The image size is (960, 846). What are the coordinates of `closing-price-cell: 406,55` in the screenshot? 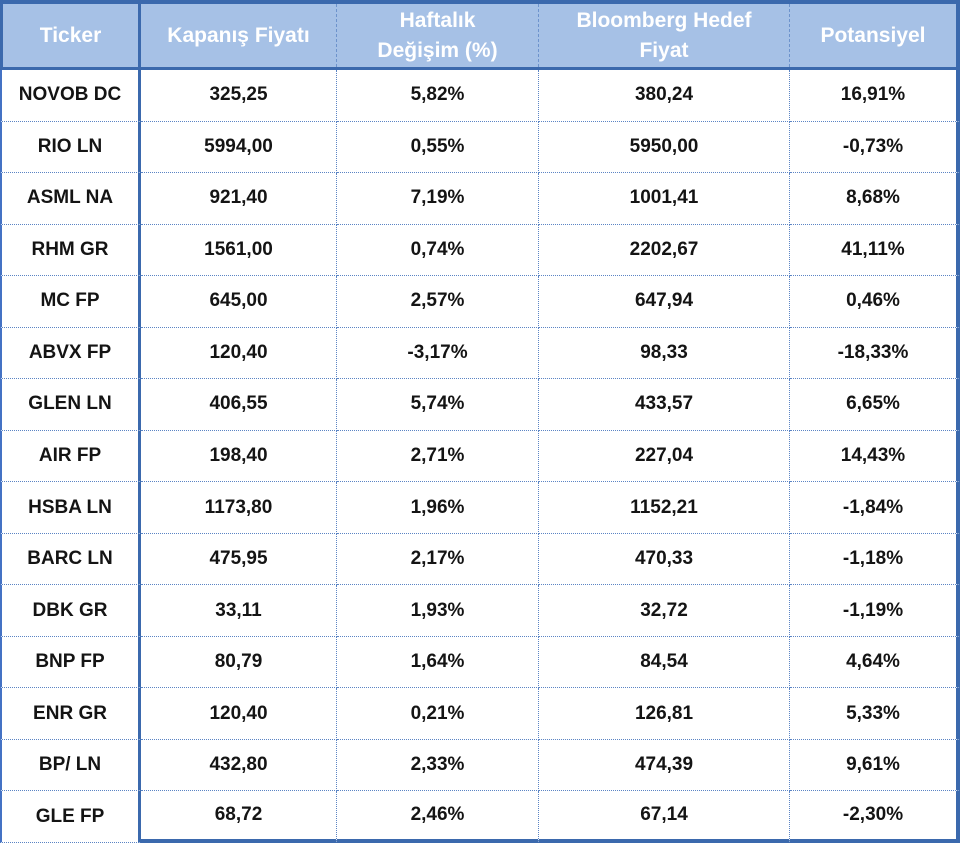 It's located at (239, 405).